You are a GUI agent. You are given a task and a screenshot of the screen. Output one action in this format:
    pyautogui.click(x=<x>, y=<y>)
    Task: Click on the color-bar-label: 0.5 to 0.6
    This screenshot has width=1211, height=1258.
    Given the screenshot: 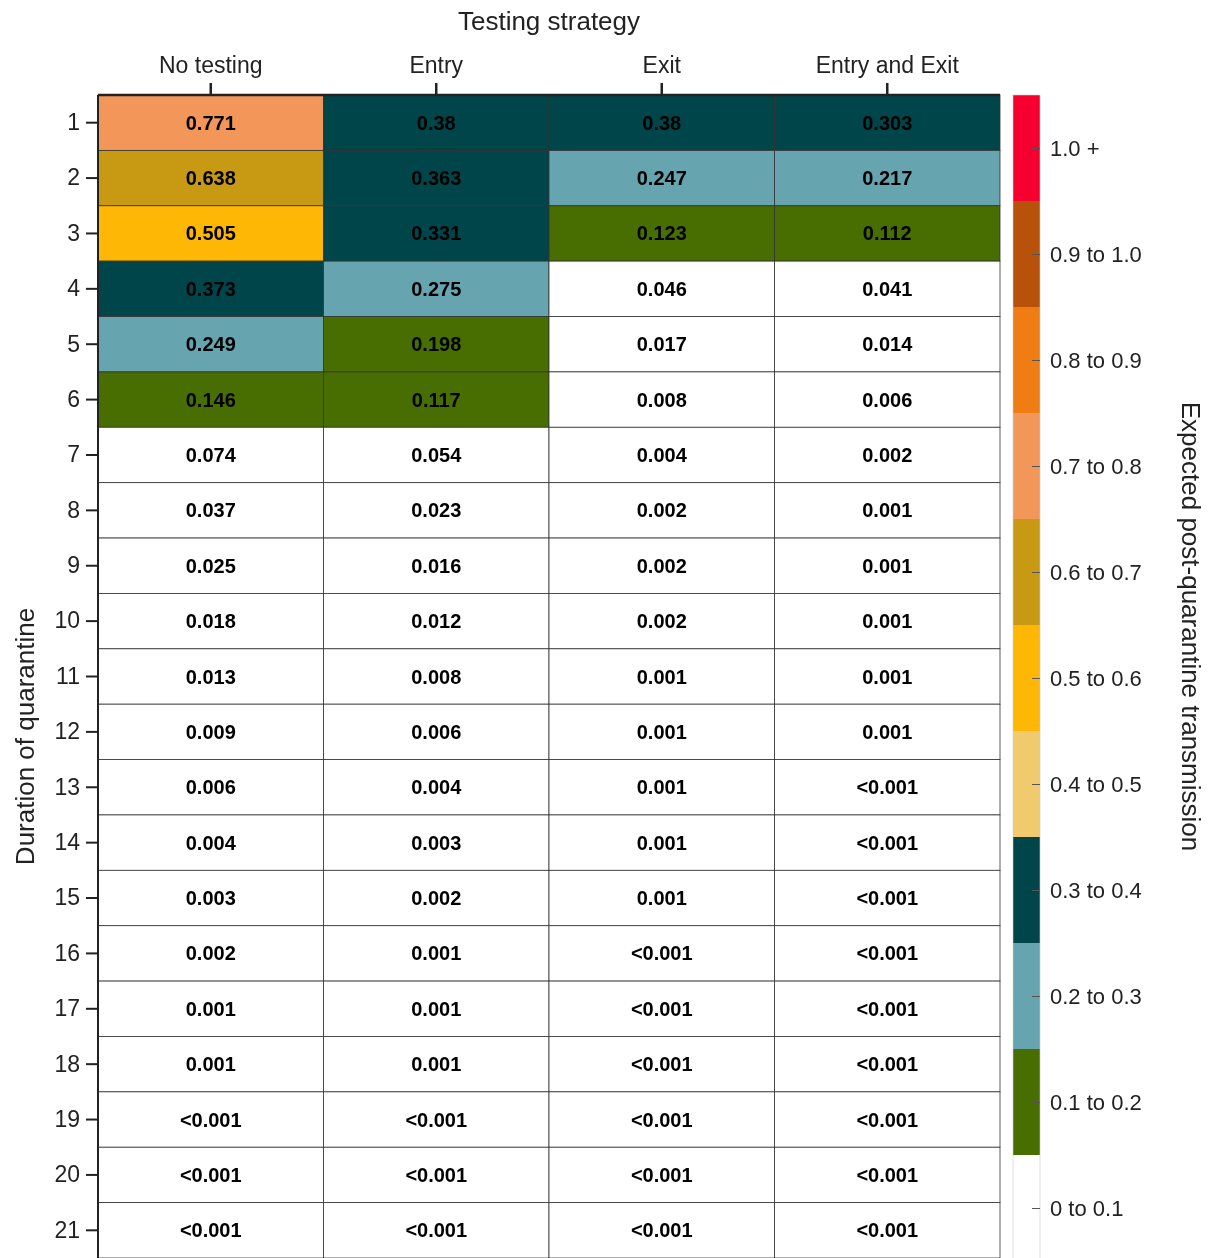 What is the action you would take?
    pyautogui.click(x=1096, y=678)
    